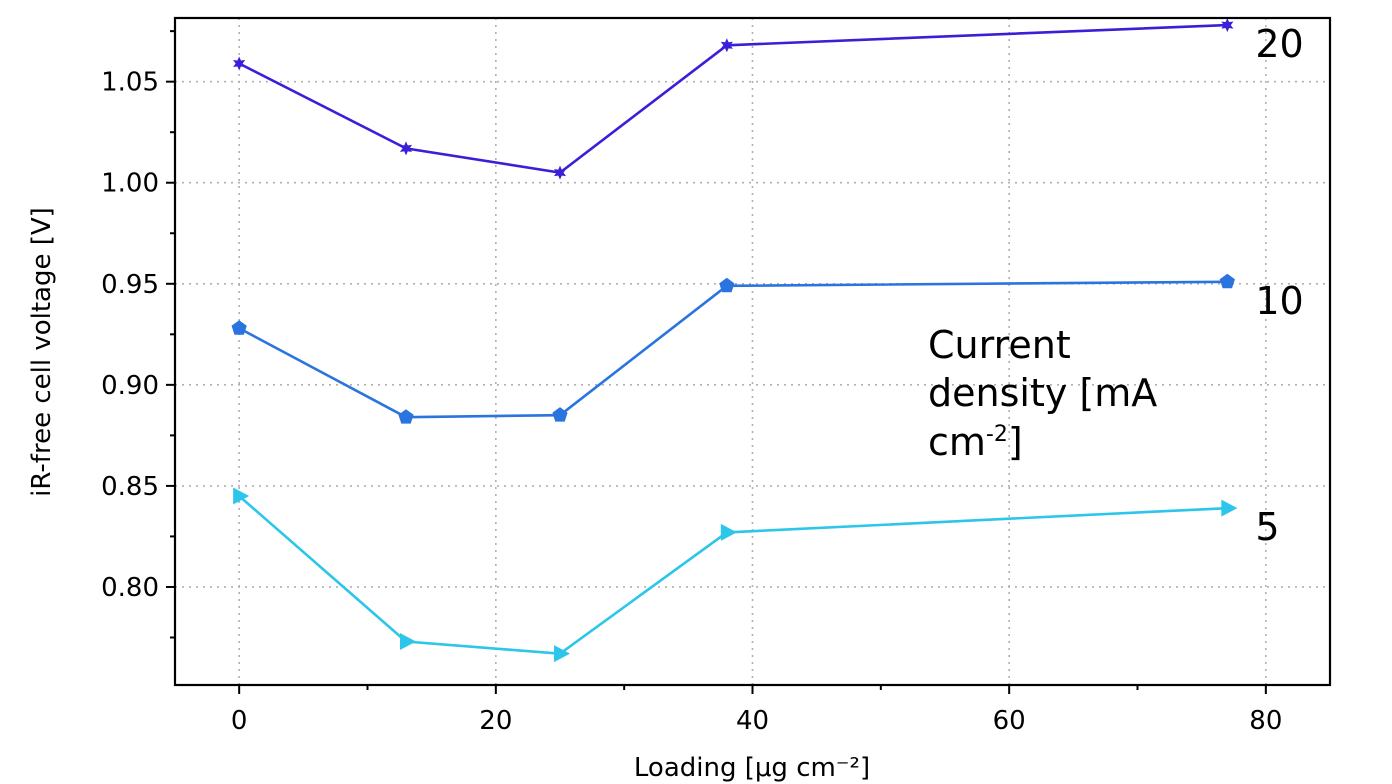 Image resolution: width=1392 pixels, height=784 pixels. I want to click on x-tick-label: 60, so click(1009, 721).